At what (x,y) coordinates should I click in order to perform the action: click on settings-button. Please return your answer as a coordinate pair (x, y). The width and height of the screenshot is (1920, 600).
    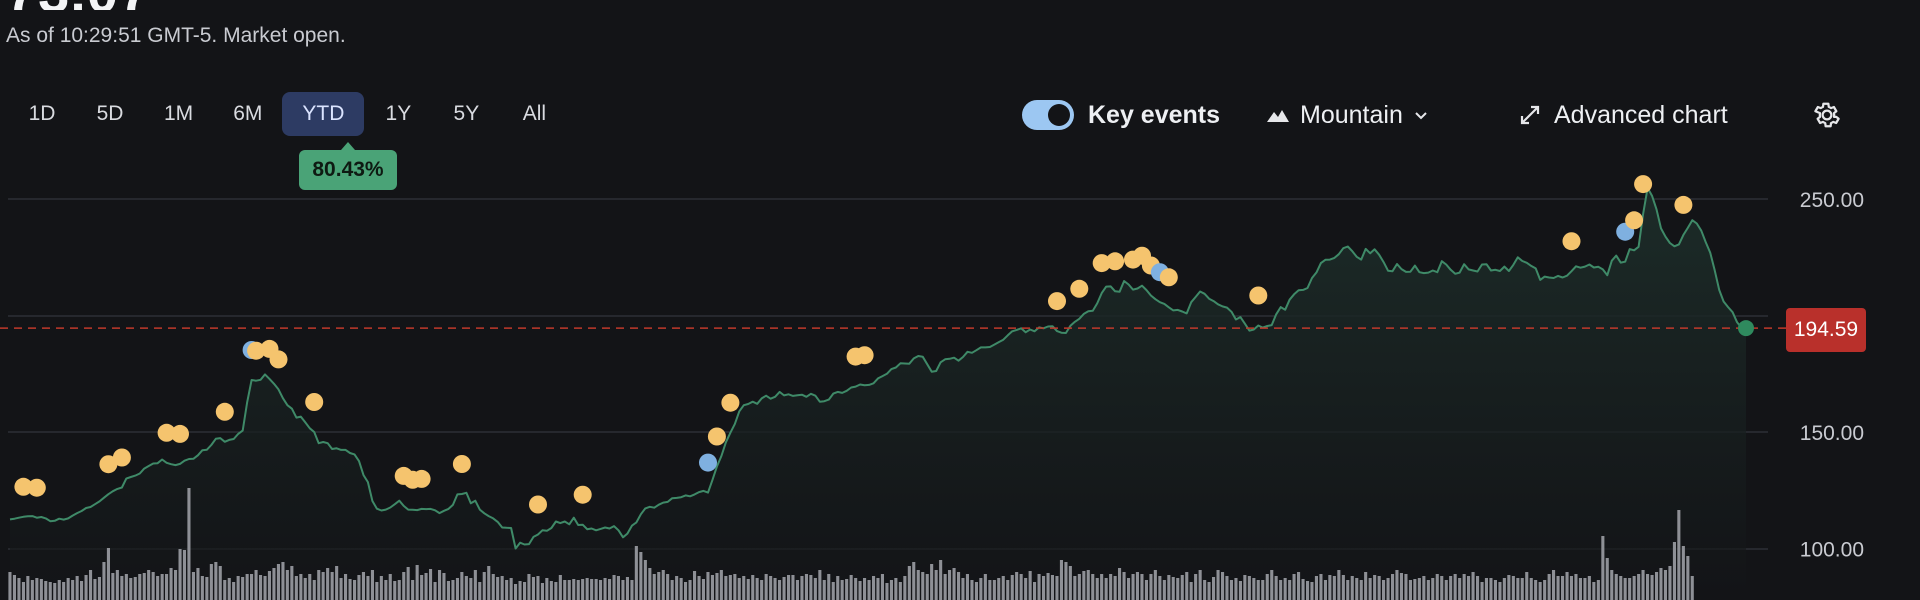
    Looking at the image, I should click on (1827, 115).